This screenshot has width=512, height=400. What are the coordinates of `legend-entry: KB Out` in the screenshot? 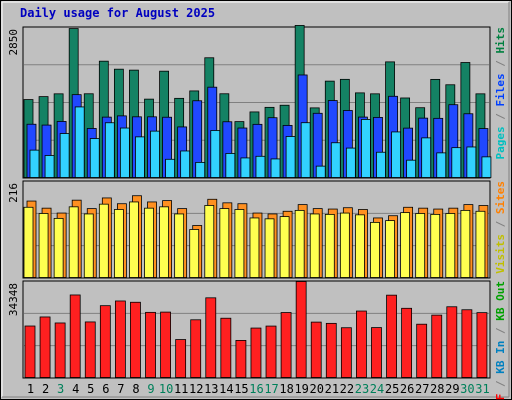 It's located at (500, 301).